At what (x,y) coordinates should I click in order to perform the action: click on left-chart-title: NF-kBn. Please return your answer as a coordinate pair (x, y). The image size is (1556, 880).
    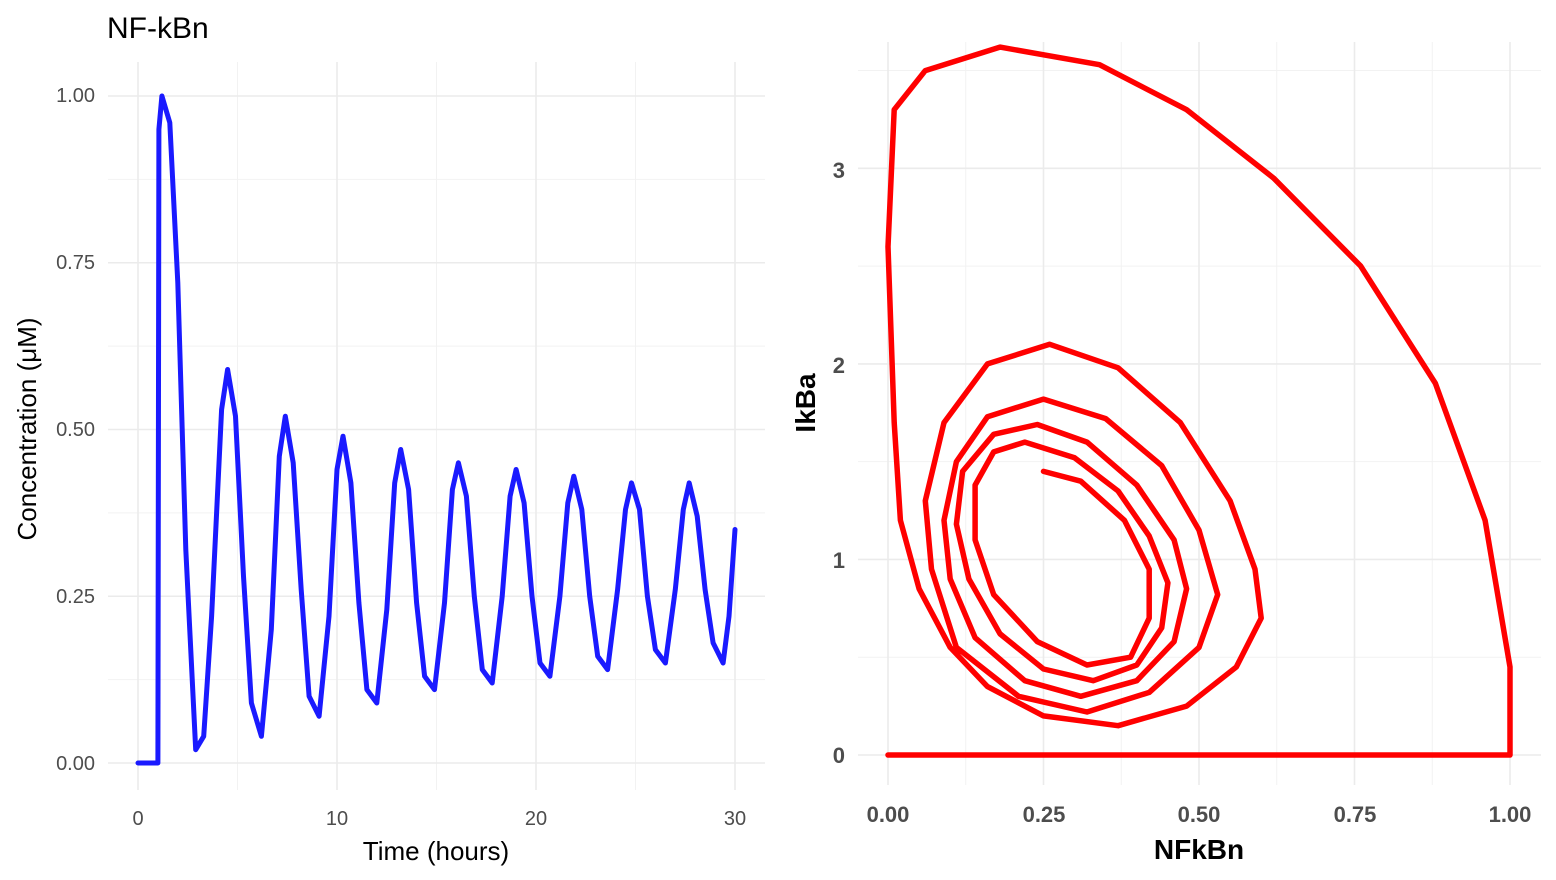
    Looking at the image, I should click on (158, 28).